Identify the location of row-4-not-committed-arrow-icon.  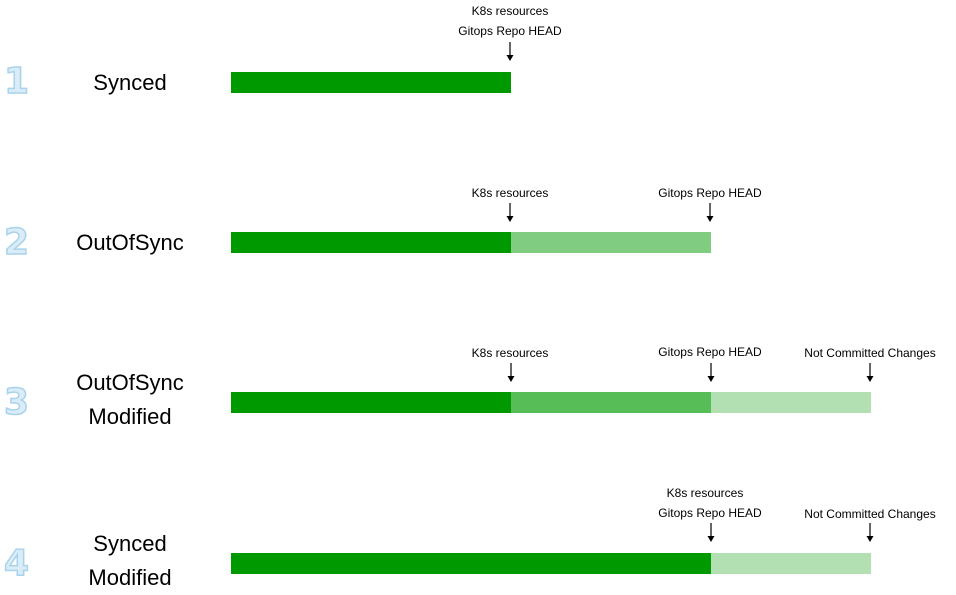
(870, 532).